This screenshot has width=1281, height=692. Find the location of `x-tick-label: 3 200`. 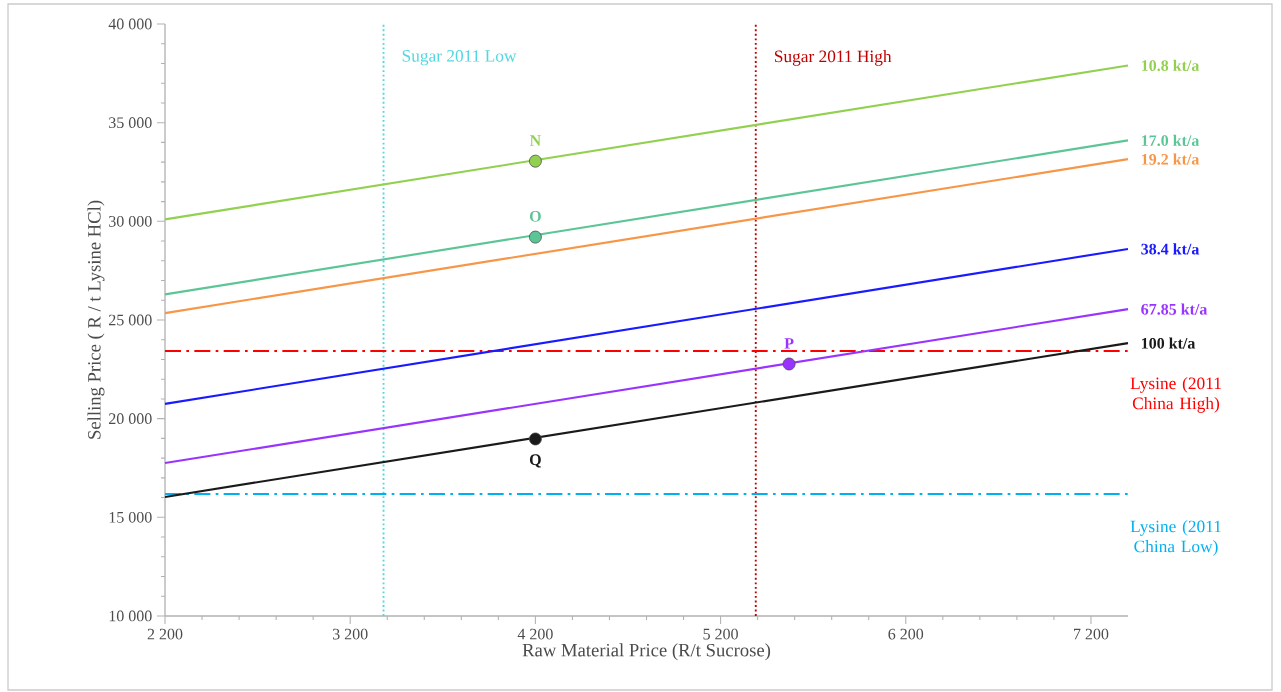

x-tick-label: 3 200 is located at coordinates (350, 634).